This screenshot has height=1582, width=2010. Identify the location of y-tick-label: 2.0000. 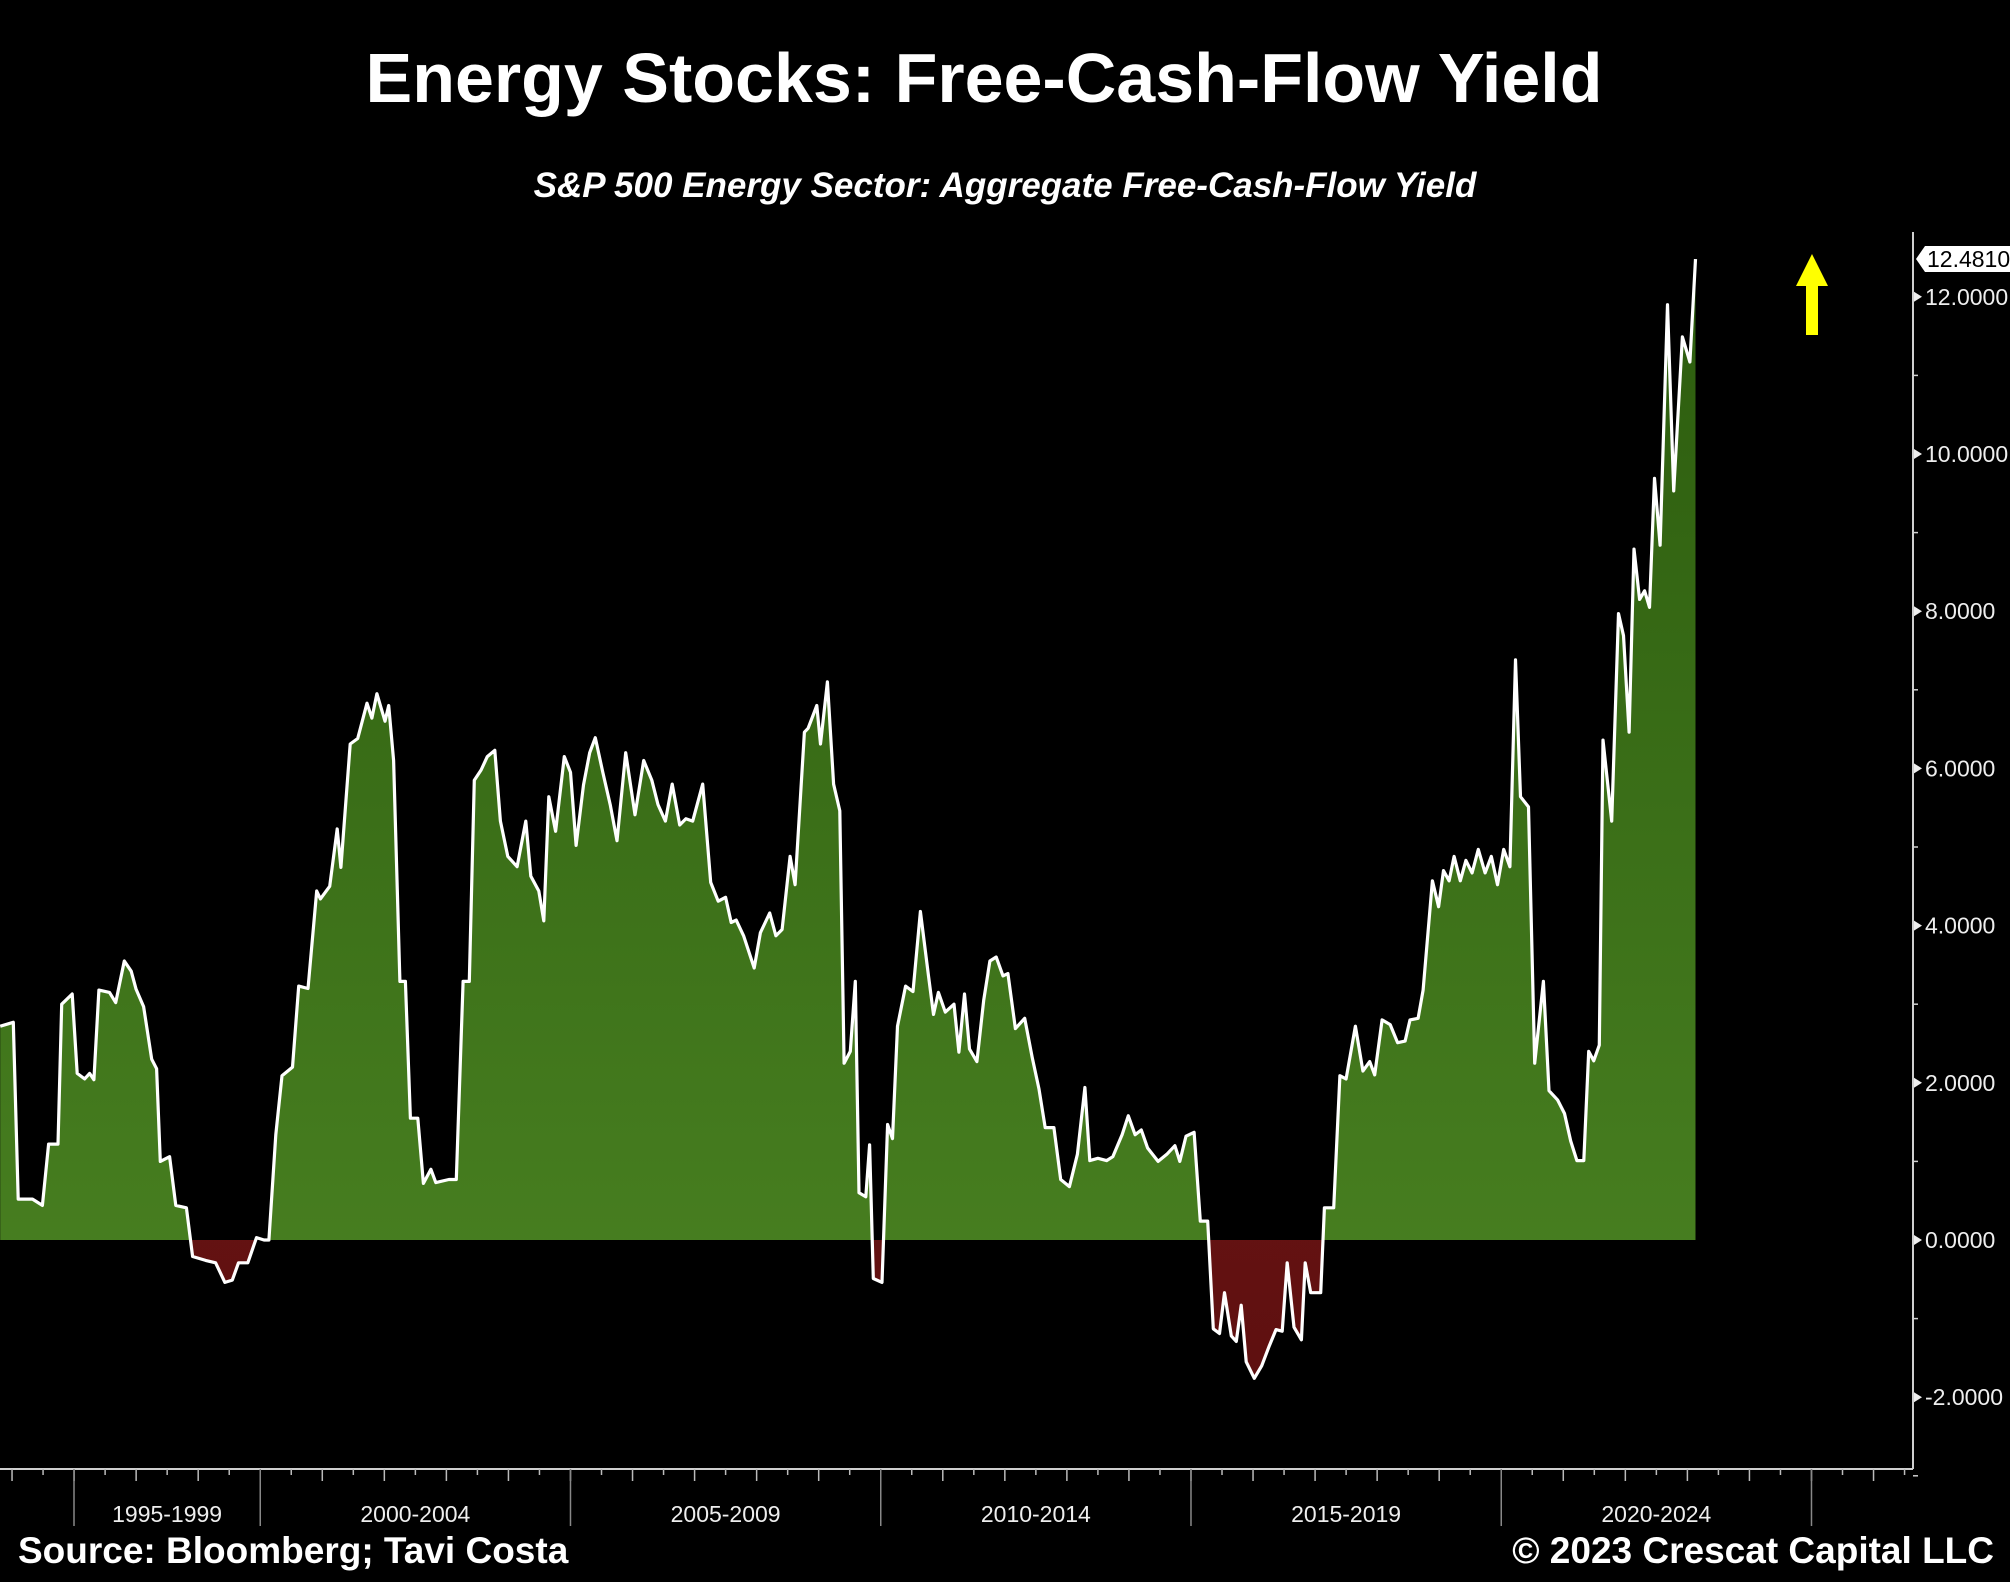
(1960, 1083).